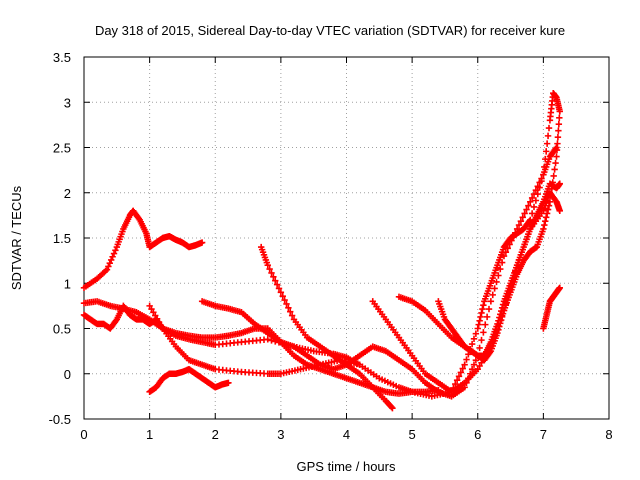 This screenshot has width=640, height=480. What do you see at coordinates (62, 238) in the screenshot?
I see `y-tick-label: 1.5` at bounding box center [62, 238].